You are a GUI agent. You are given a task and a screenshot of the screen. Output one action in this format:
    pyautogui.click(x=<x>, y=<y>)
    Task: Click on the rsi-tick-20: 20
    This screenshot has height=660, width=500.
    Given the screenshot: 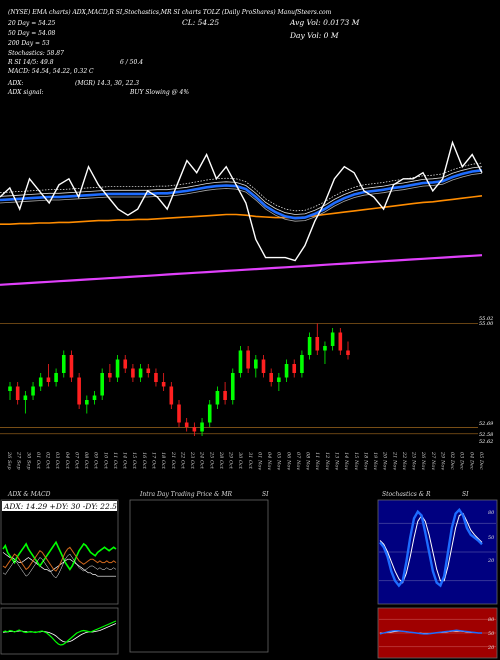 What is the action you would take?
    pyautogui.click(x=491, y=648)
    